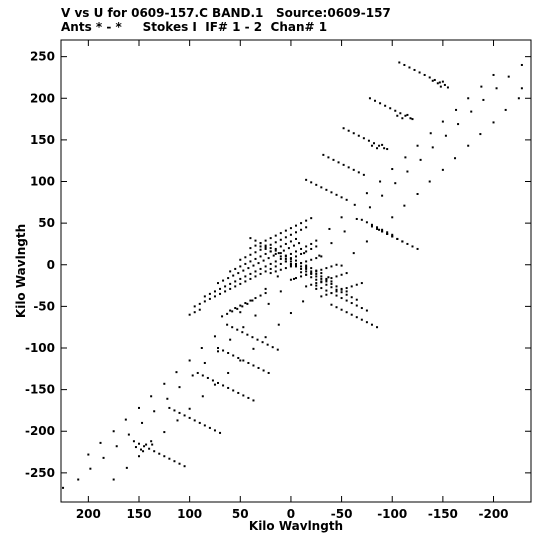 The height and width of the screenshot is (541, 540). What do you see at coordinates (42, 57) in the screenshot?
I see `y-tick-label: 250` at bounding box center [42, 57].